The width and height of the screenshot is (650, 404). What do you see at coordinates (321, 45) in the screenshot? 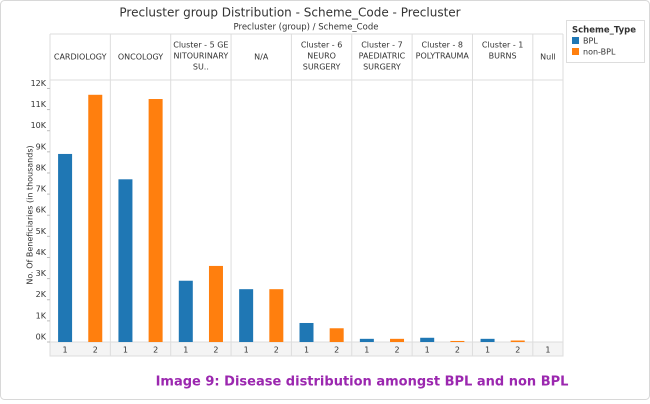
I see `category-label: Cluster - 6` at bounding box center [321, 45].